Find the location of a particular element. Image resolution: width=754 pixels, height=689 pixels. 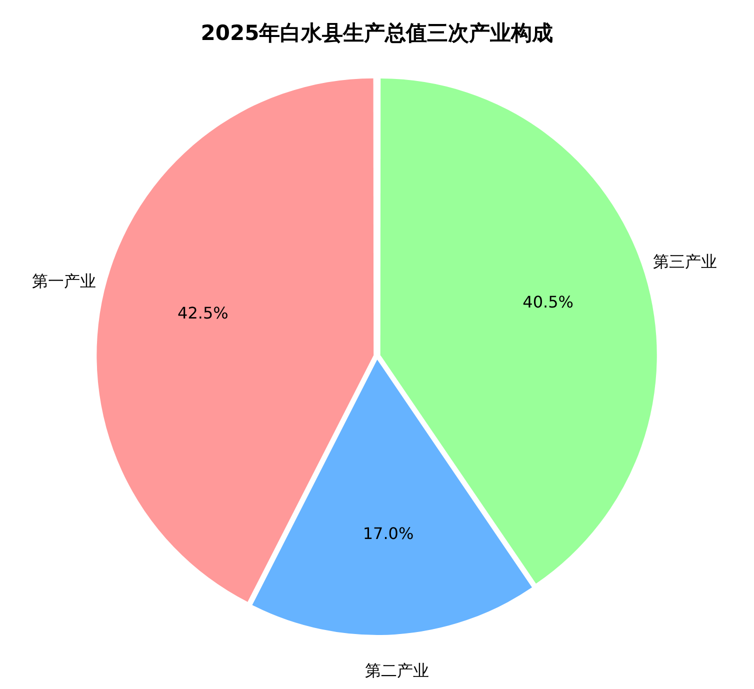

slice-label: 第二产业 is located at coordinates (397, 670).